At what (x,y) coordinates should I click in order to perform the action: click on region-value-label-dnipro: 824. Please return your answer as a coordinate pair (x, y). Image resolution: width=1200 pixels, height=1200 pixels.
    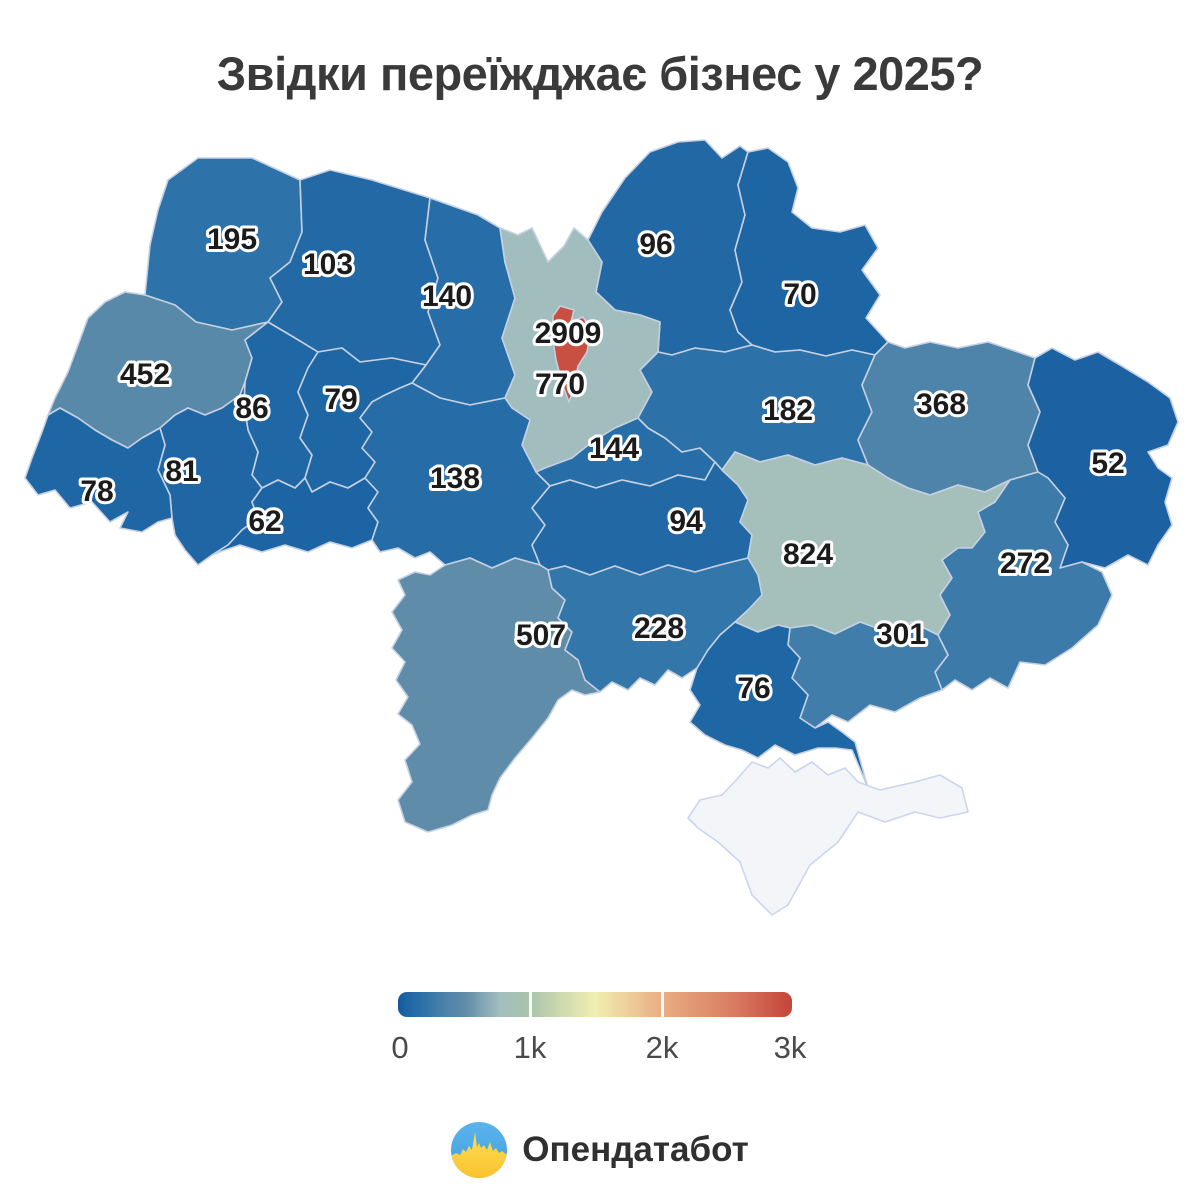
    Looking at the image, I should click on (808, 554).